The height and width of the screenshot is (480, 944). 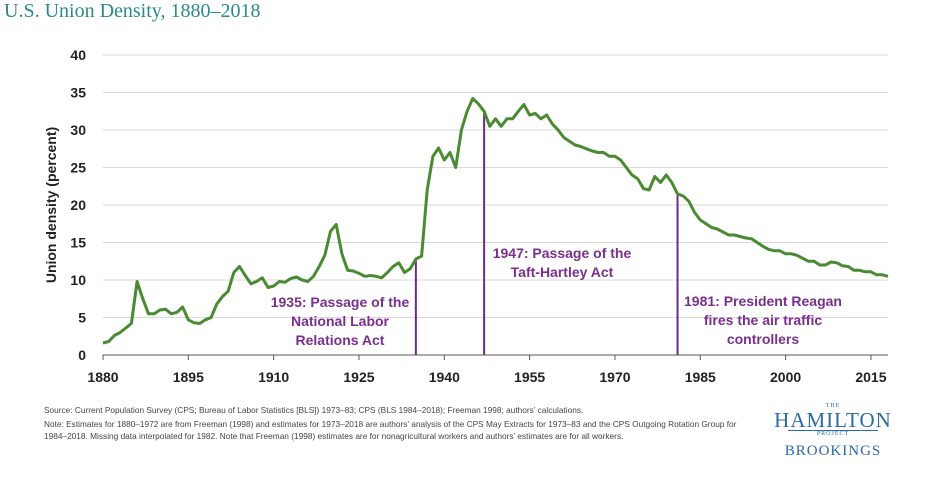 What do you see at coordinates (785, 377) in the screenshot?
I see `x-tick-label: 2000` at bounding box center [785, 377].